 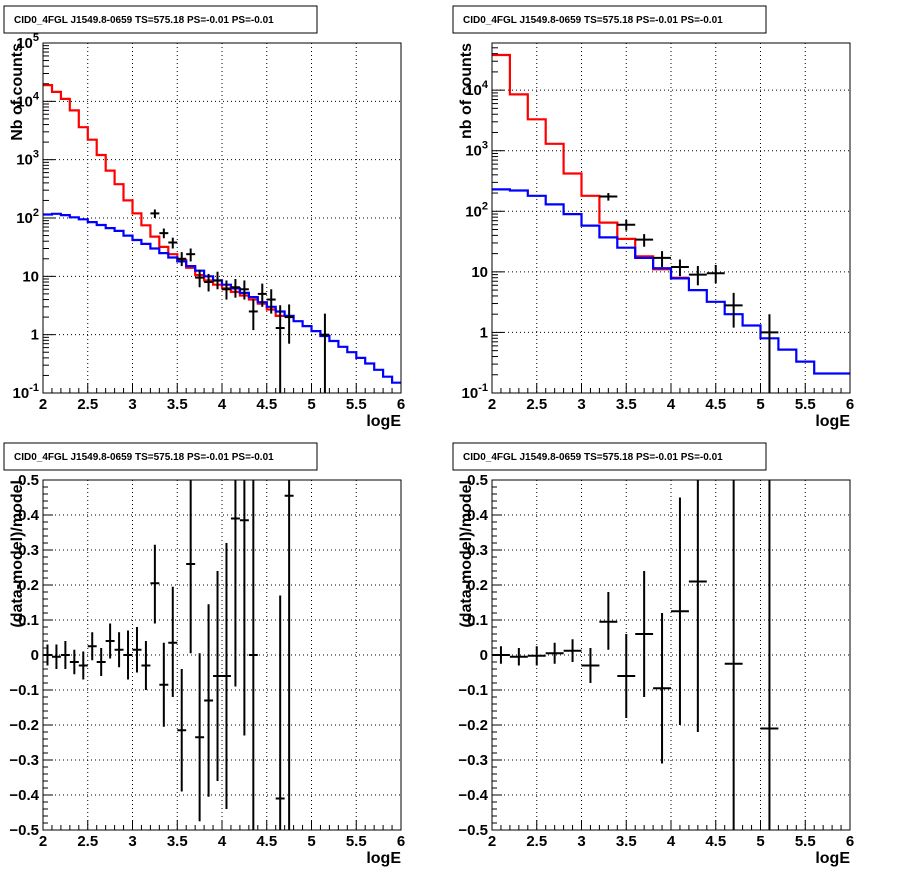 What do you see at coordinates (356, 404) in the screenshot?
I see `x-tick-label: 5.5` at bounding box center [356, 404].